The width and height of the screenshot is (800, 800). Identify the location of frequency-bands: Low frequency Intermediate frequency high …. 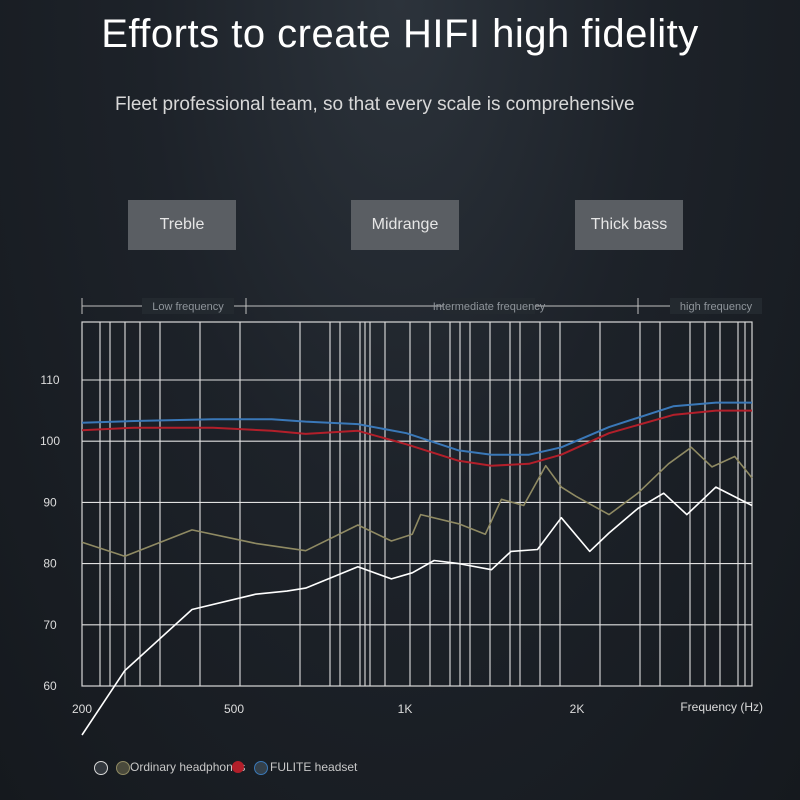
(421, 306).